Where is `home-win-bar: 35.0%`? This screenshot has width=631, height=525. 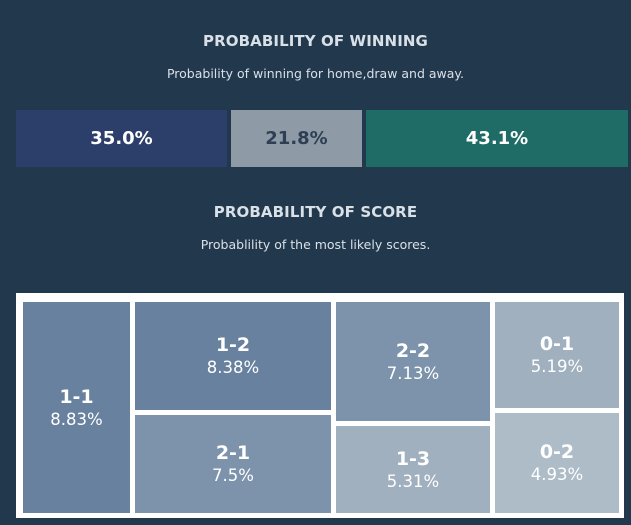 home-win-bar: 35.0% is located at coordinates (121, 138).